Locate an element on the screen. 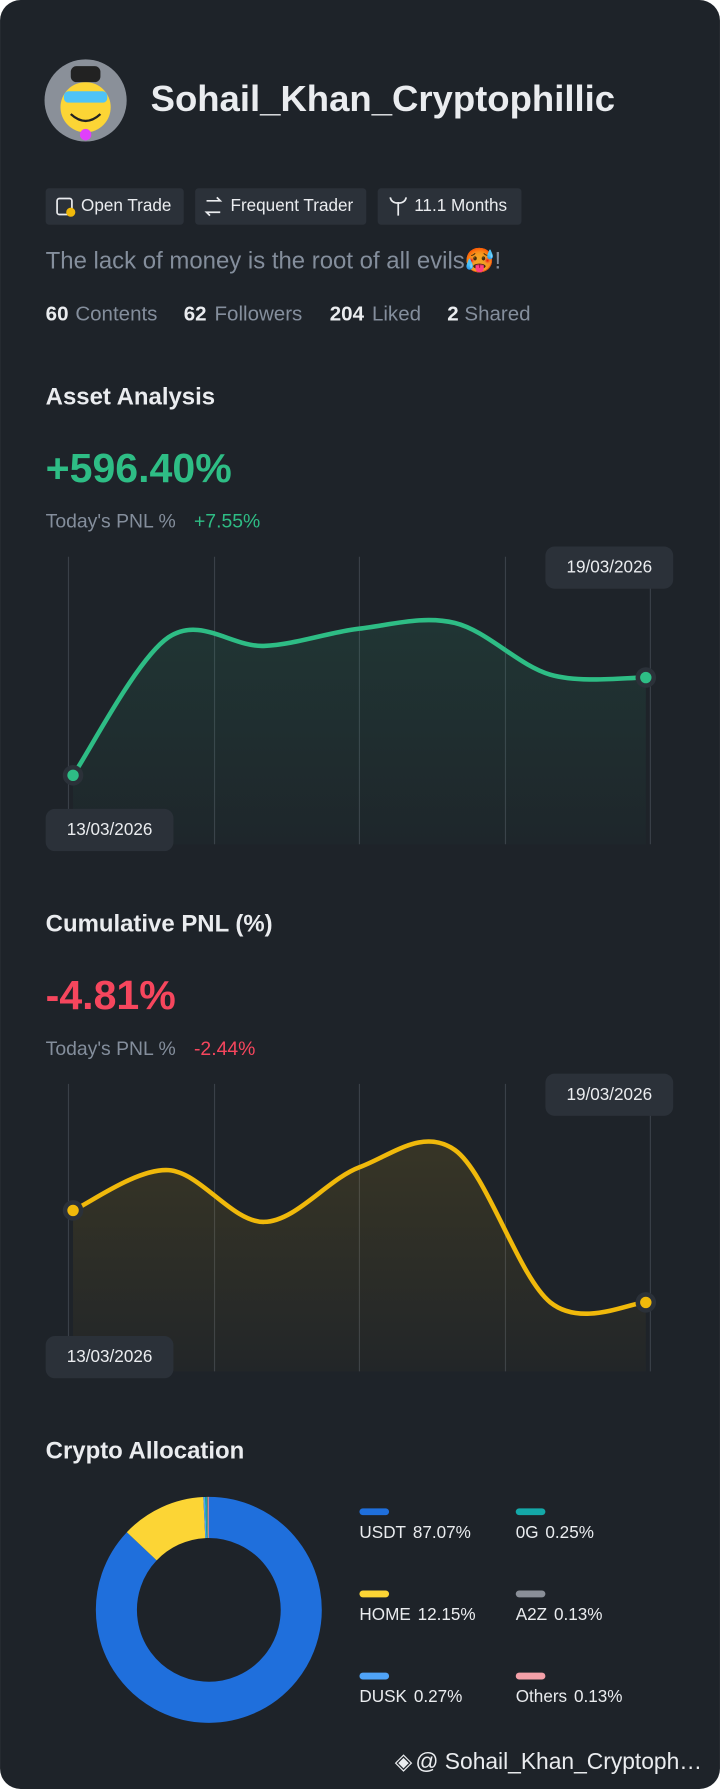  legend-value: 12.15% is located at coordinates (447, 1614).